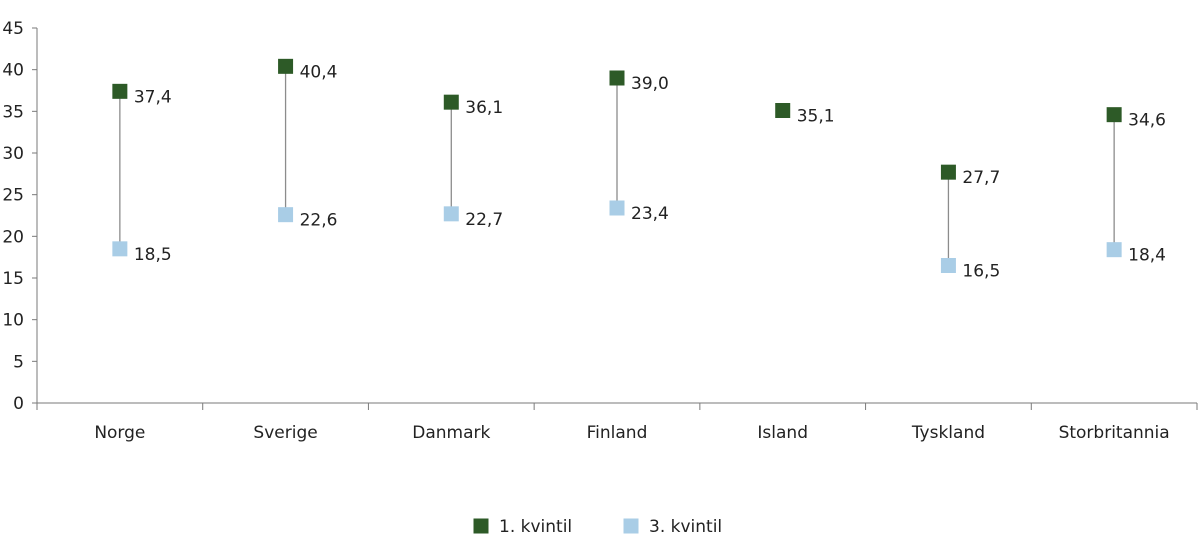 The width and height of the screenshot is (1200, 555). What do you see at coordinates (617, 433) in the screenshot?
I see `x-category-label: Finland` at bounding box center [617, 433].